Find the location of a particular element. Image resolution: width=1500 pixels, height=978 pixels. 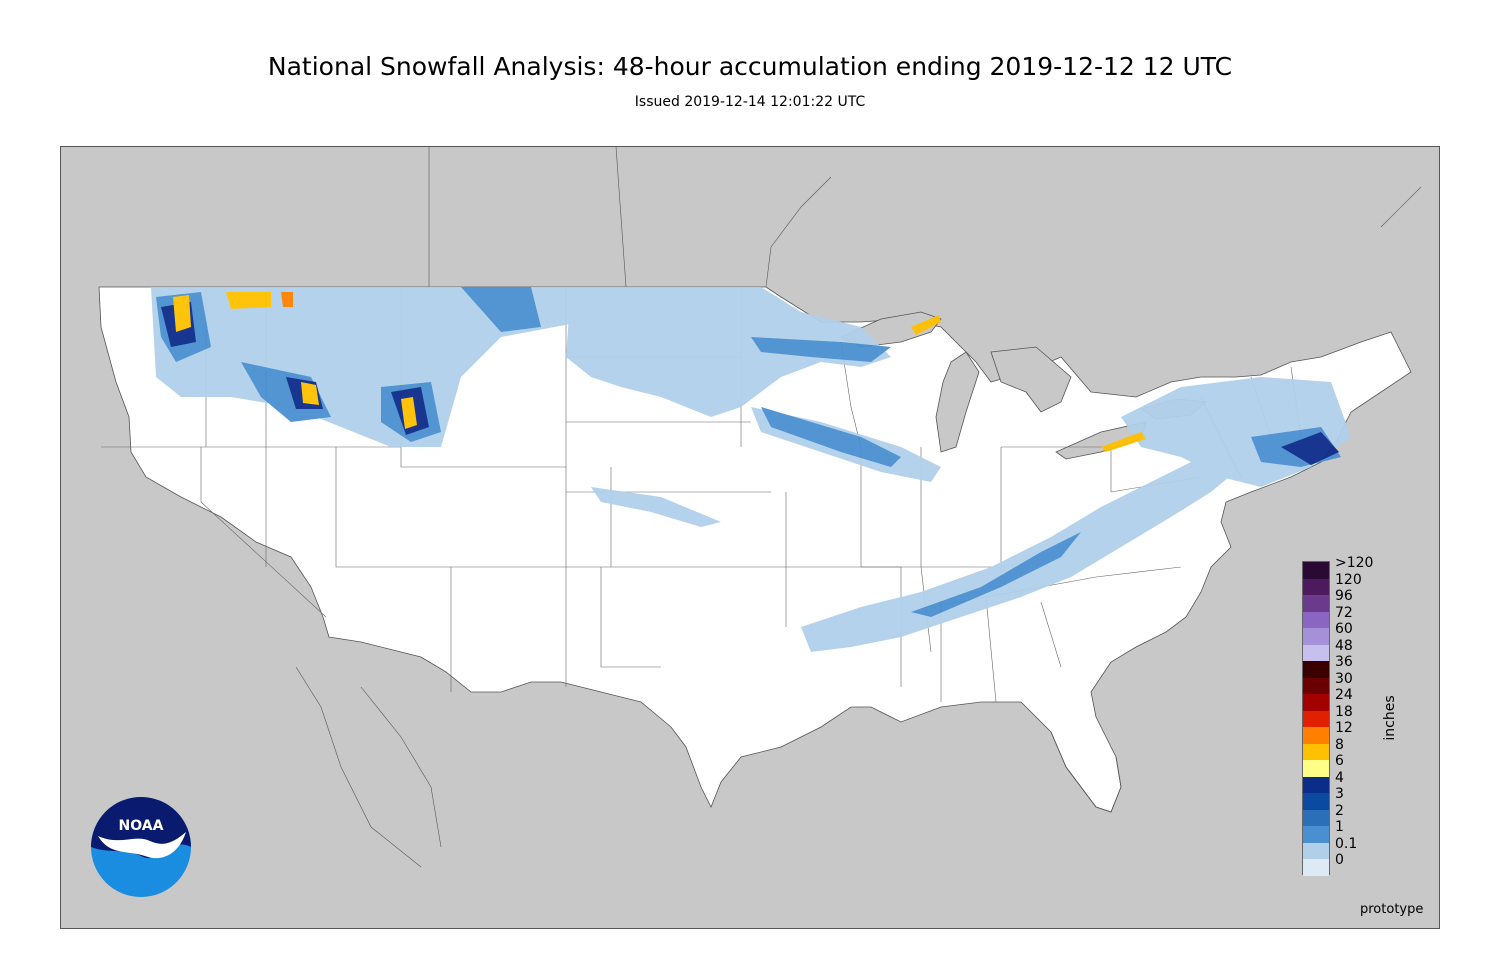

prototype-note: prototype is located at coordinates (1392, 909).